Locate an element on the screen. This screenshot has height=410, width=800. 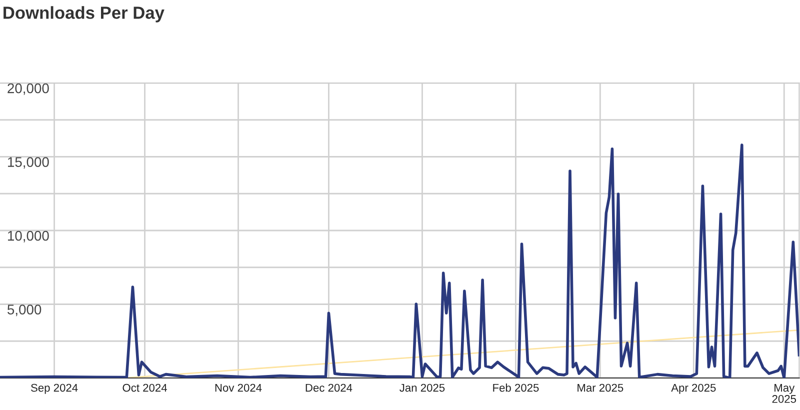
y-tick-label: 15,000 is located at coordinates (28, 163).